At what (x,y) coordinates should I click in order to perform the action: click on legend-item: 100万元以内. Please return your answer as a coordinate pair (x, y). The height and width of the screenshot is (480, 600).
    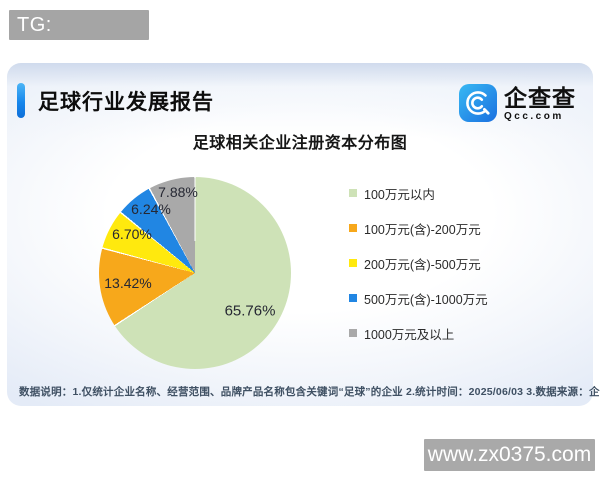
    Looking at the image, I should click on (418, 193).